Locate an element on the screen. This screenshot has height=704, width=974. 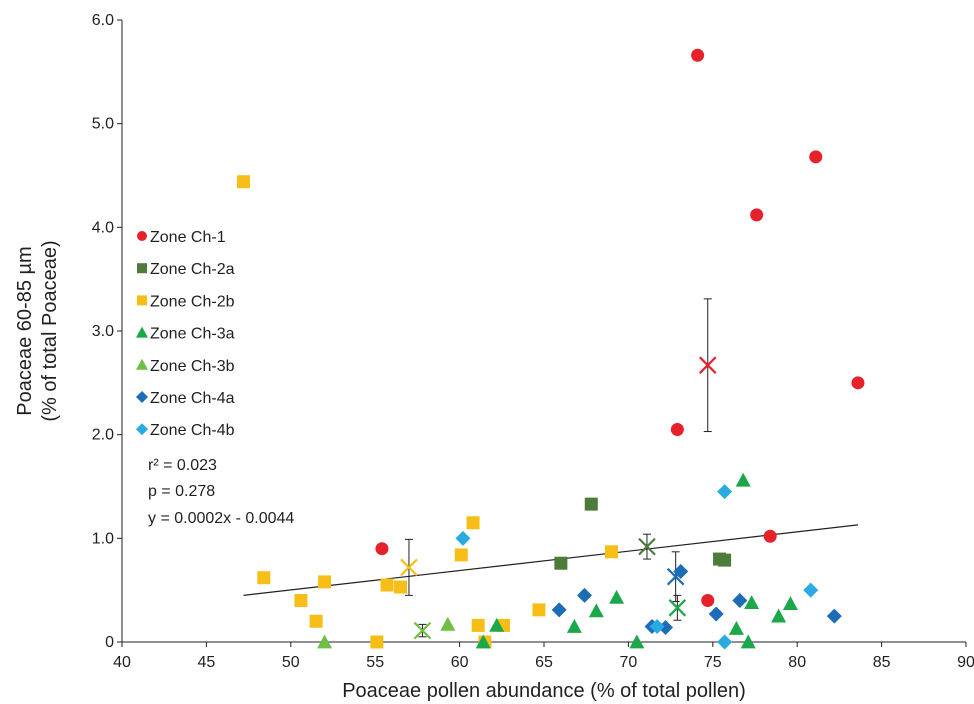
legend-label: Zone Ch-1 is located at coordinates (188, 237).